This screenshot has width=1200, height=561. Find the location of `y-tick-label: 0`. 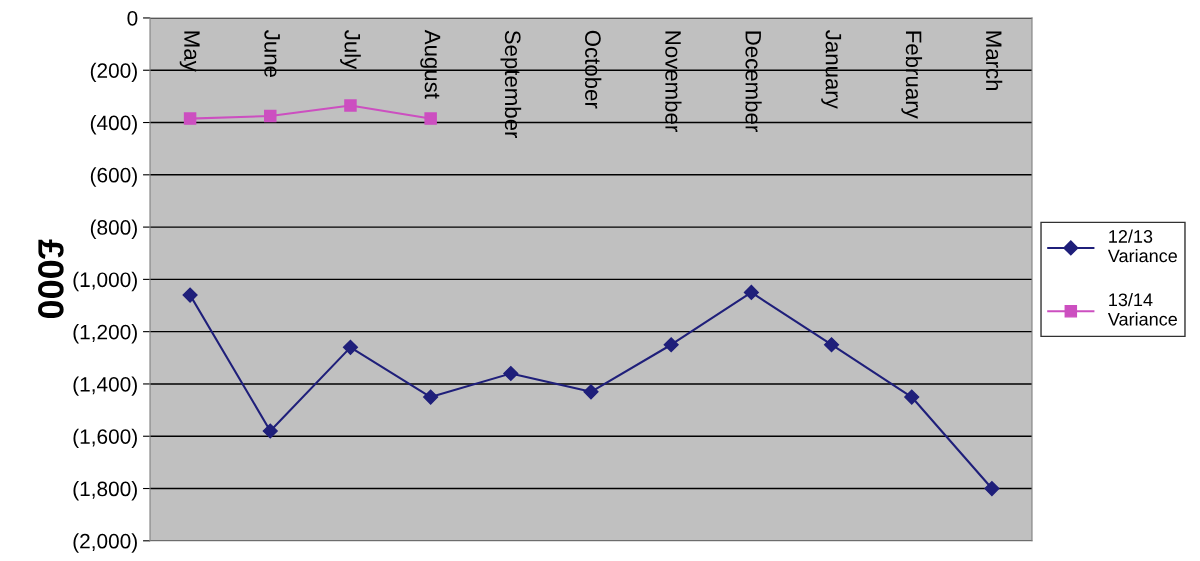

y-tick-label: 0 is located at coordinates (132, 18).